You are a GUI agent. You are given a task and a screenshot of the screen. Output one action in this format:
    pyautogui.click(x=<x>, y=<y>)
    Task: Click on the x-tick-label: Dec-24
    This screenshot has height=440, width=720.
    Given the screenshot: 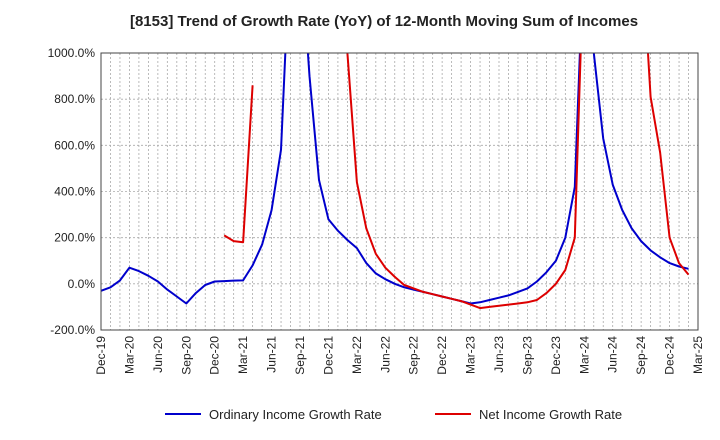 What is the action you would take?
    pyautogui.click(x=670, y=355)
    